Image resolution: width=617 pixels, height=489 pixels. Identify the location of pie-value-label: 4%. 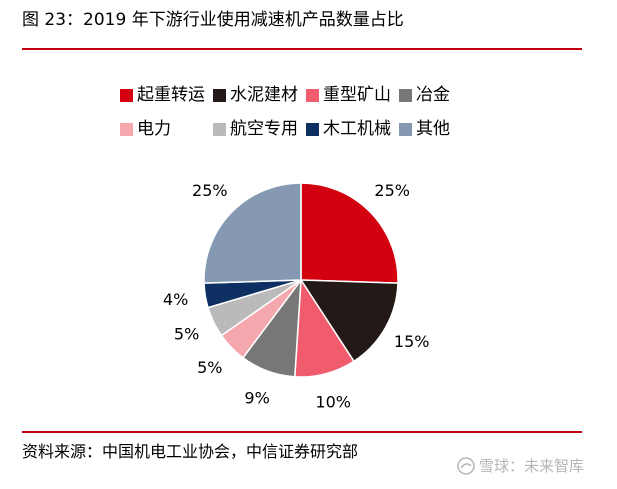
(175, 299).